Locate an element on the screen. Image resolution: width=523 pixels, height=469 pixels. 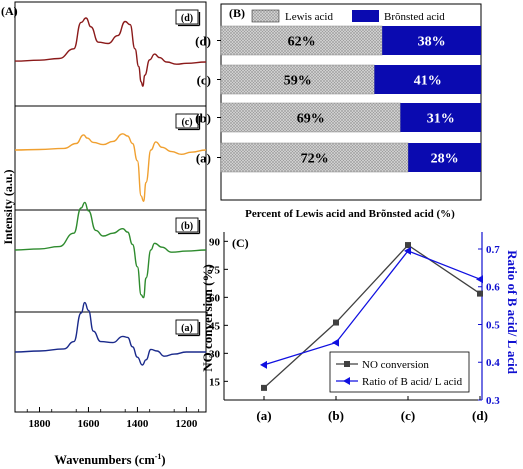
x-tick-label: (b) is located at coordinates (336, 415).